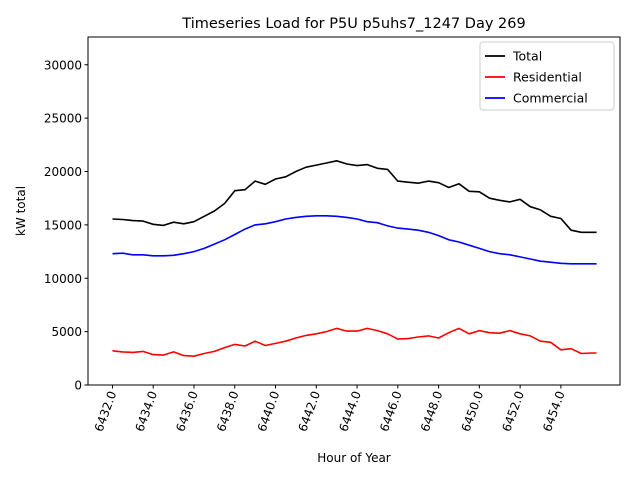 This screenshot has width=640, height=484. Describe the element at coordinates (391, 411) in the screenshot. I see `x-tick-label: 6446.0` at that location.